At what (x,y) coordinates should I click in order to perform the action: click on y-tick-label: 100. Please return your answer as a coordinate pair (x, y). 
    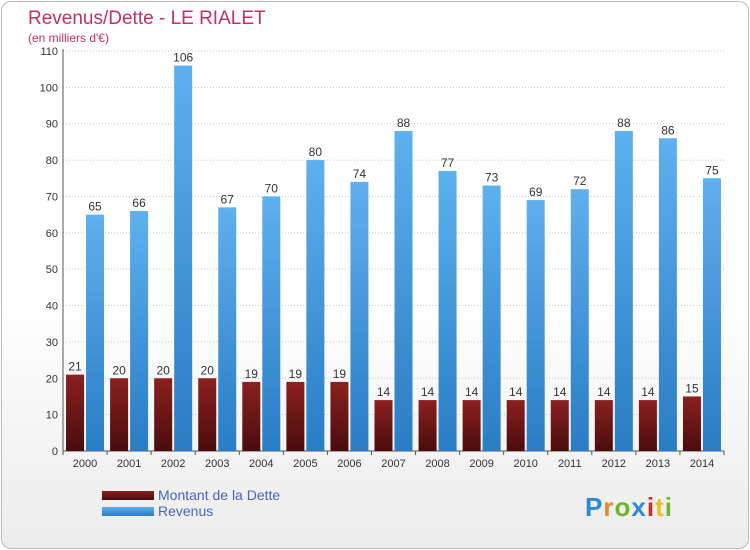
    Looking at the image, I should click on (49, 88).